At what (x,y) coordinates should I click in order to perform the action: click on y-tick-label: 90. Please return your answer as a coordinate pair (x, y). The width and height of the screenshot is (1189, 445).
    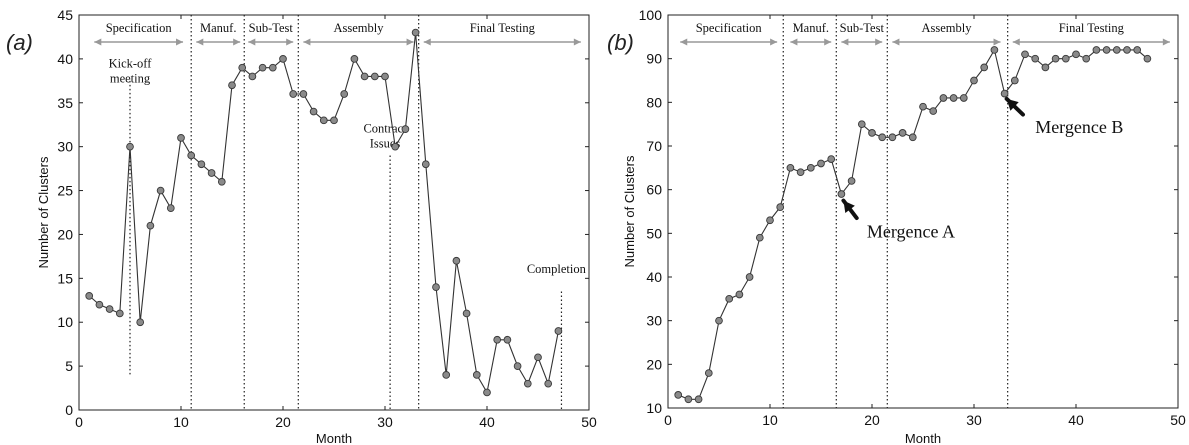
    Looking at the image, I should click on (654, 59).